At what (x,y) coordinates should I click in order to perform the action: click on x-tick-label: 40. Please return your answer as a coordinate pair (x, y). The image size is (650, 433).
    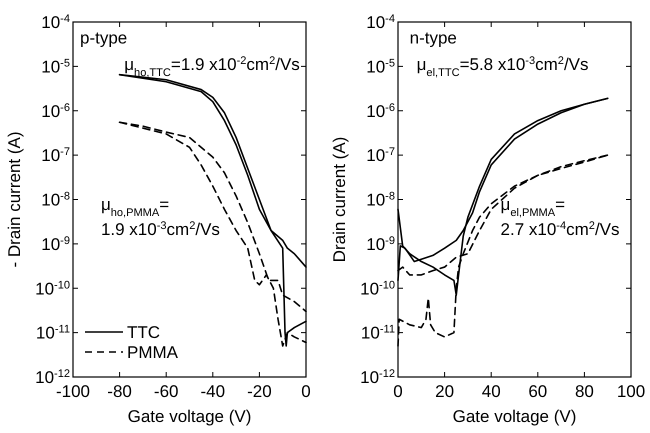
    Looking at the image, I should click on (491, 391).